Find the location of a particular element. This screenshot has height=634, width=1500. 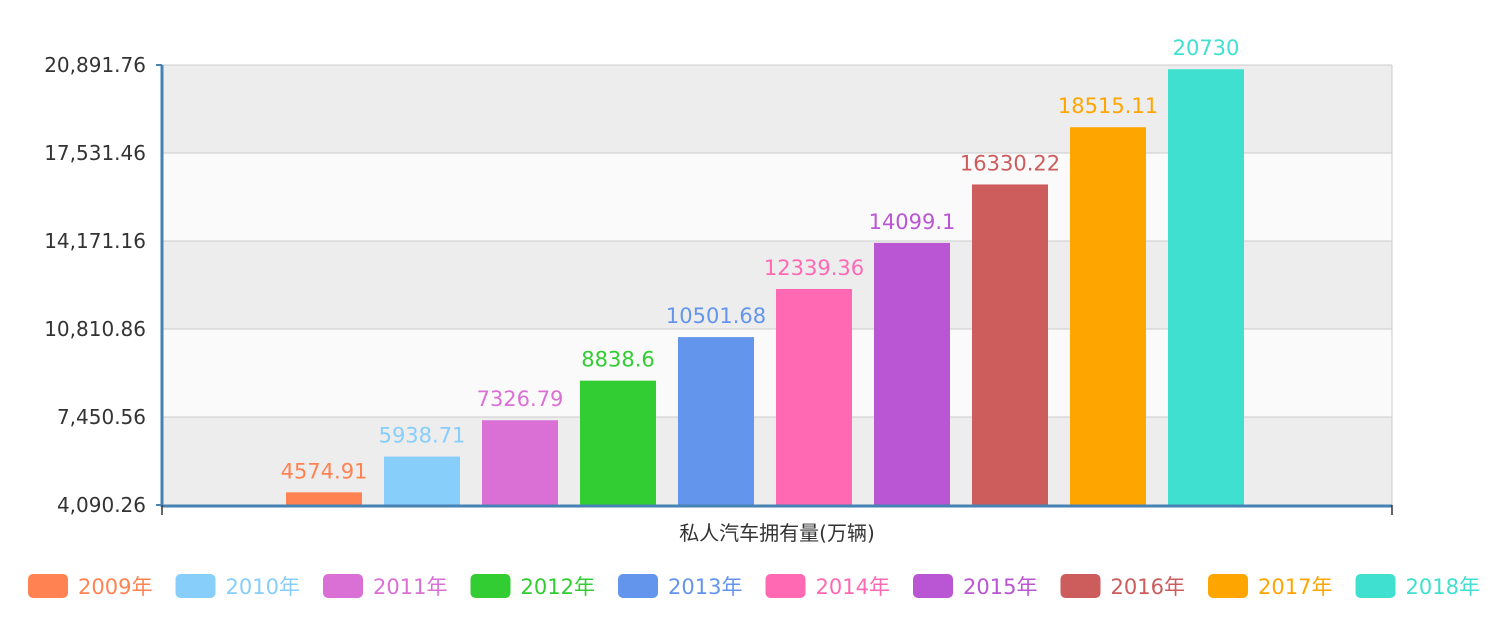

legend-item: 2009年 is located at coordinates (90, 586).